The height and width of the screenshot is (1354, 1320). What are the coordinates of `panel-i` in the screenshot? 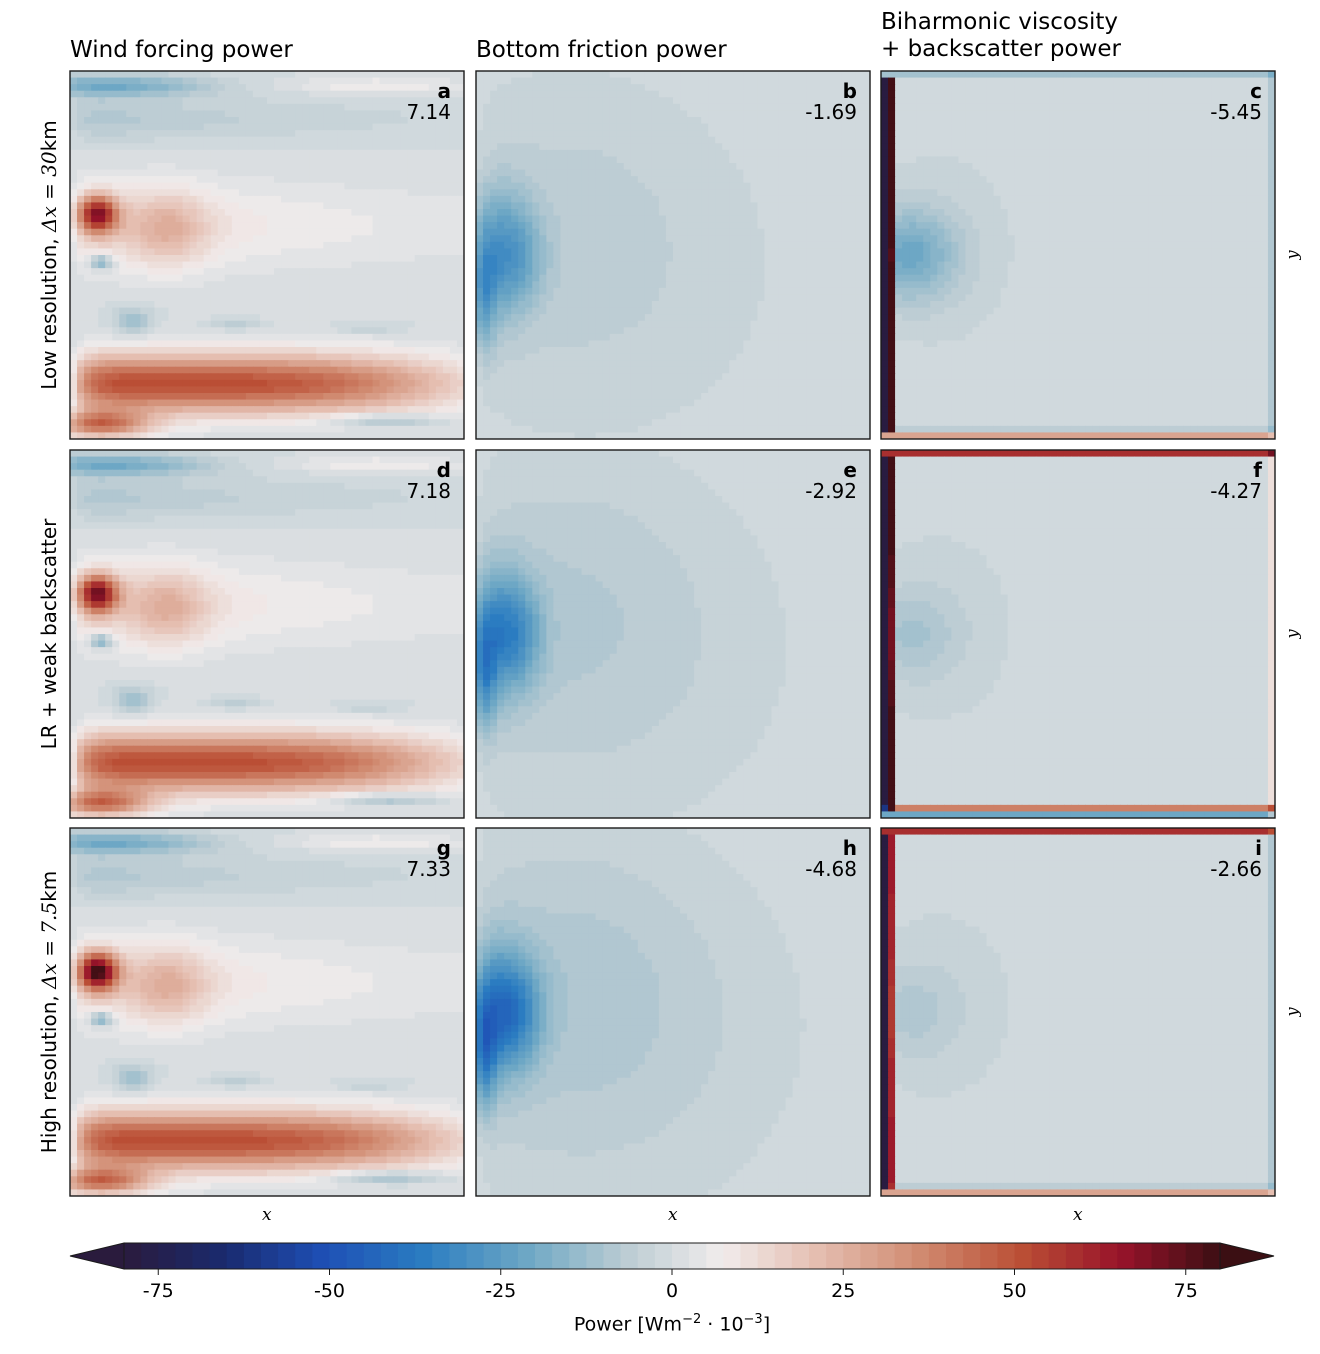 It's located at (1078, 1012).